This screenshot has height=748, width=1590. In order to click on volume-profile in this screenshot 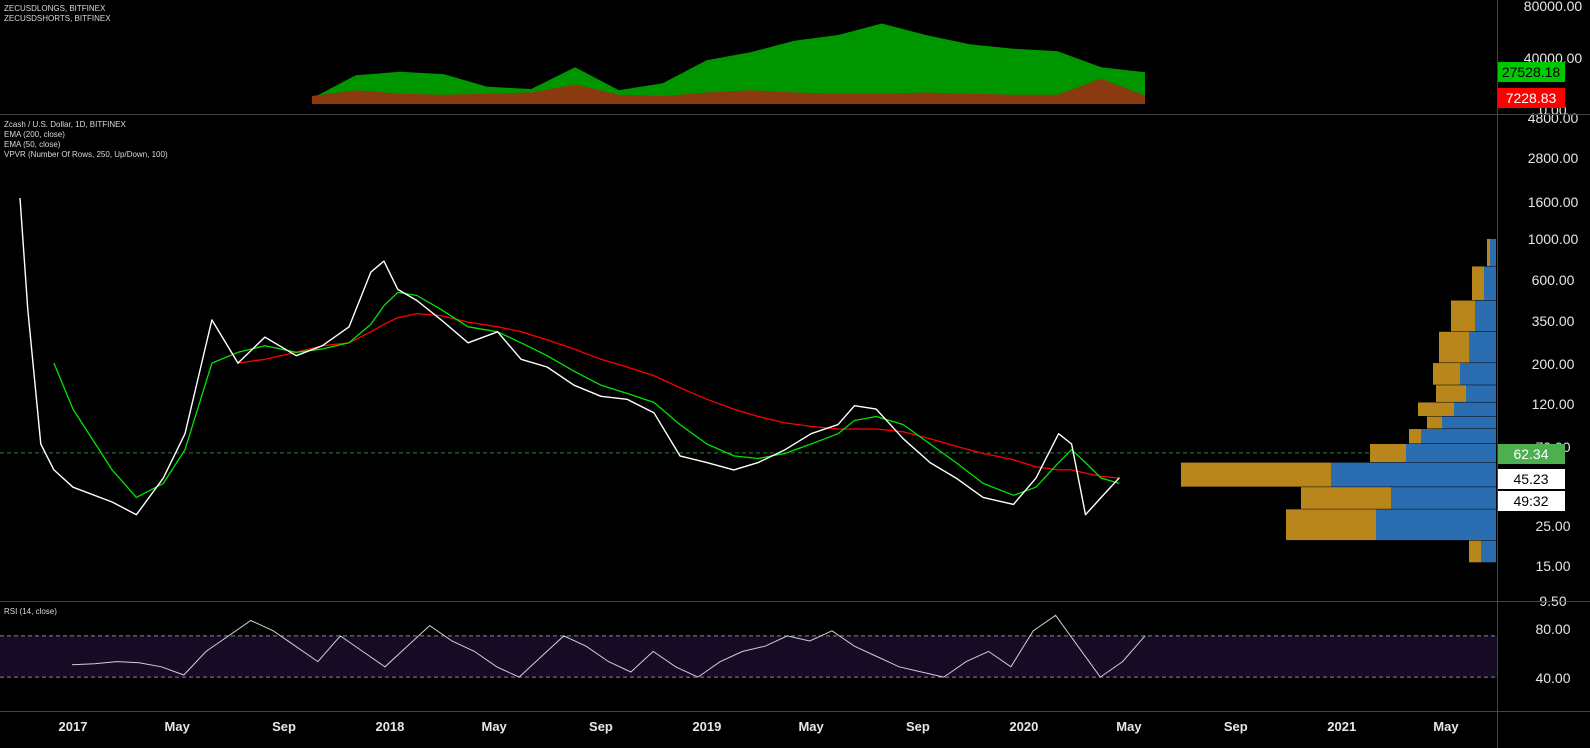, I will do `click(1338, 400)`.